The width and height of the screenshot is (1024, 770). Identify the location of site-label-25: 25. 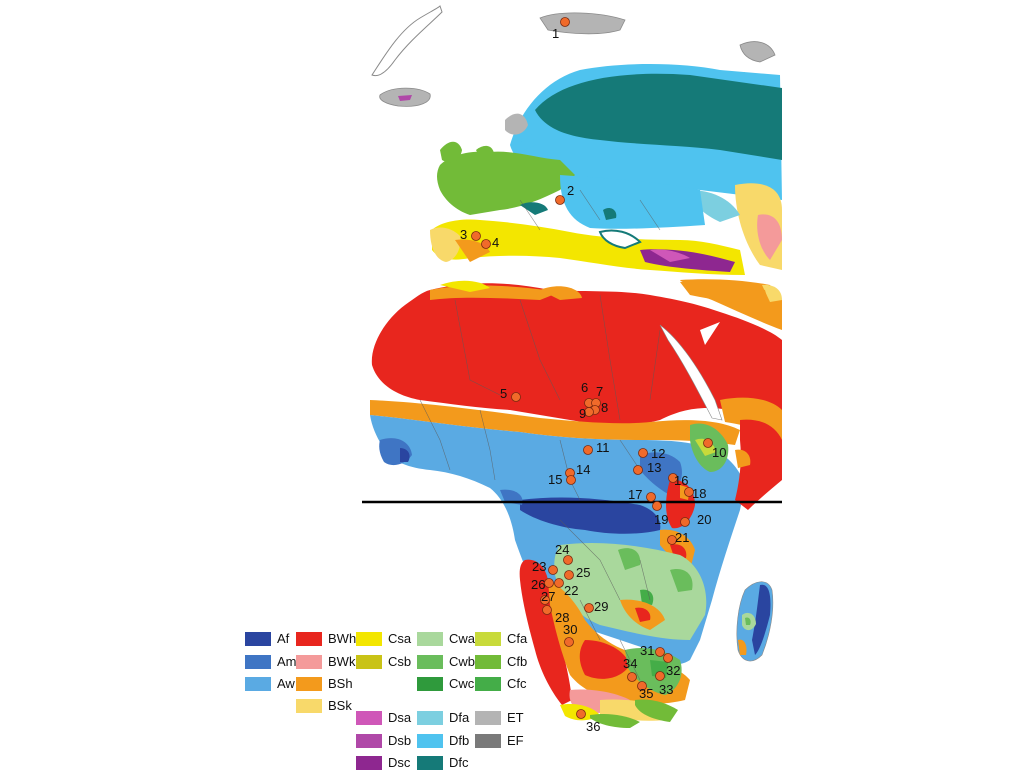
(583, 572).